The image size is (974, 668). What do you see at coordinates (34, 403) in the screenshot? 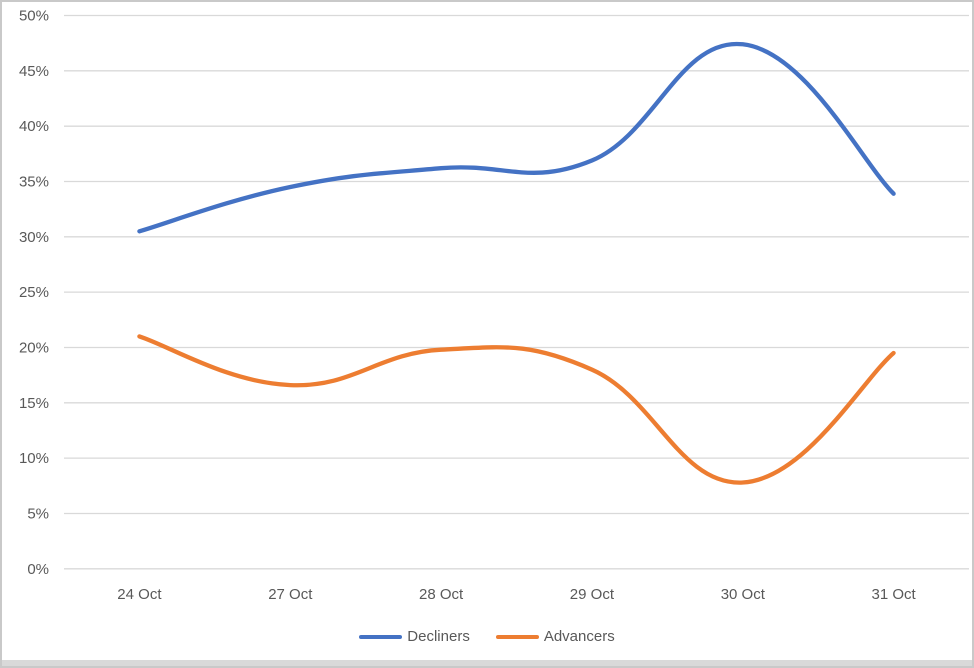
I see `y-axis-tick-label: 15%` at bounding box center [34, 403].